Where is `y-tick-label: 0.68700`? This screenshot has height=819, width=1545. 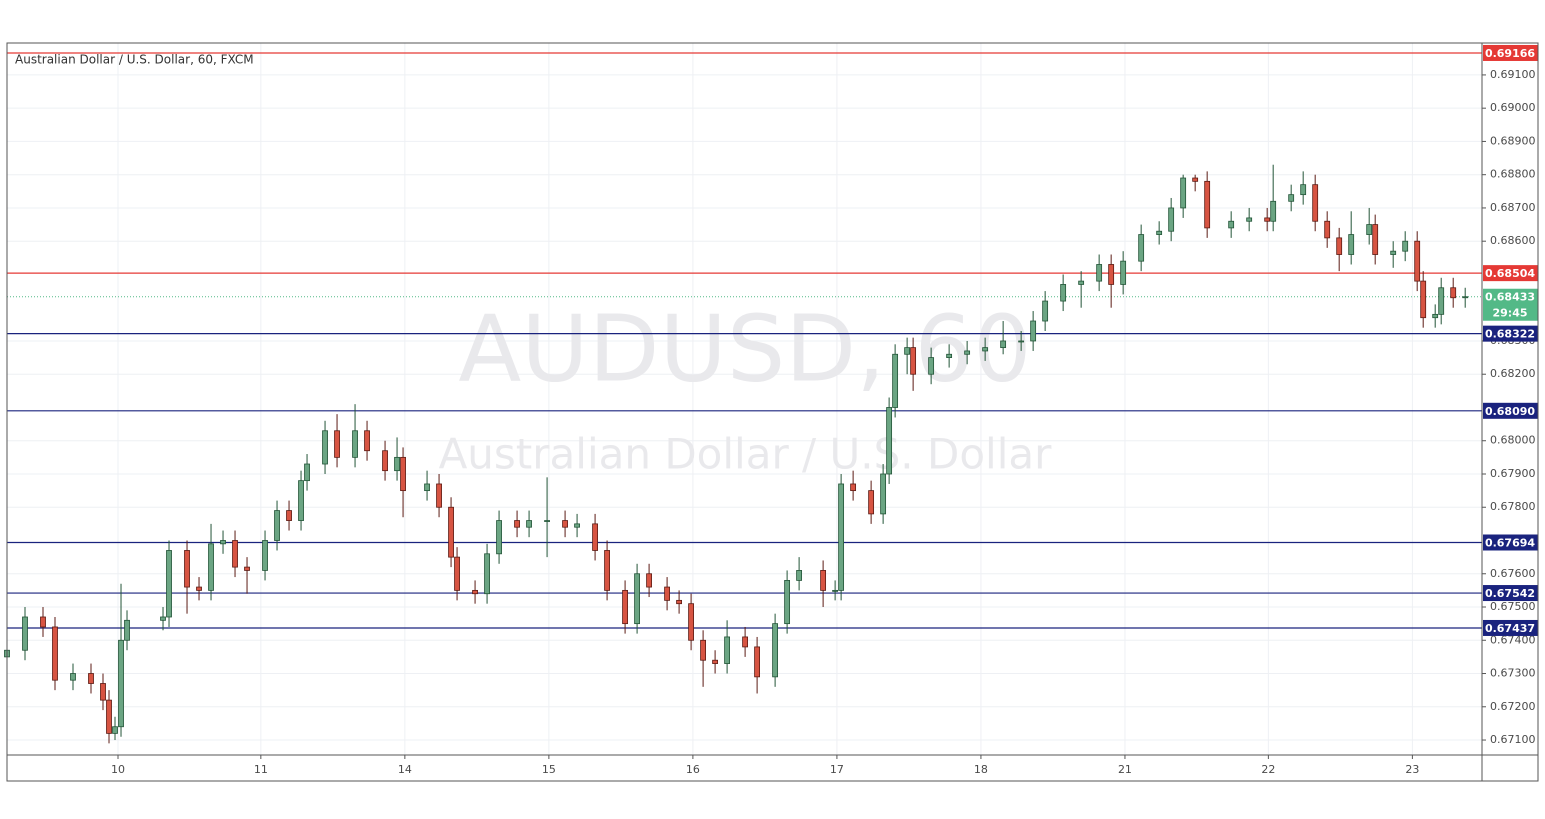 y-tick-label: 0.68700 is located at coordinates (1513, 207).